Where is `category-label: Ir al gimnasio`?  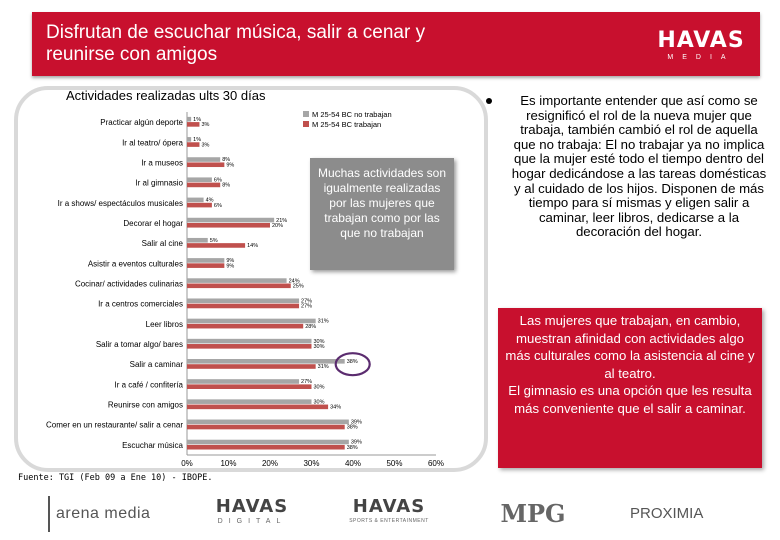 category-label: Ir al gimnasio is located at coordinates (159, 183).